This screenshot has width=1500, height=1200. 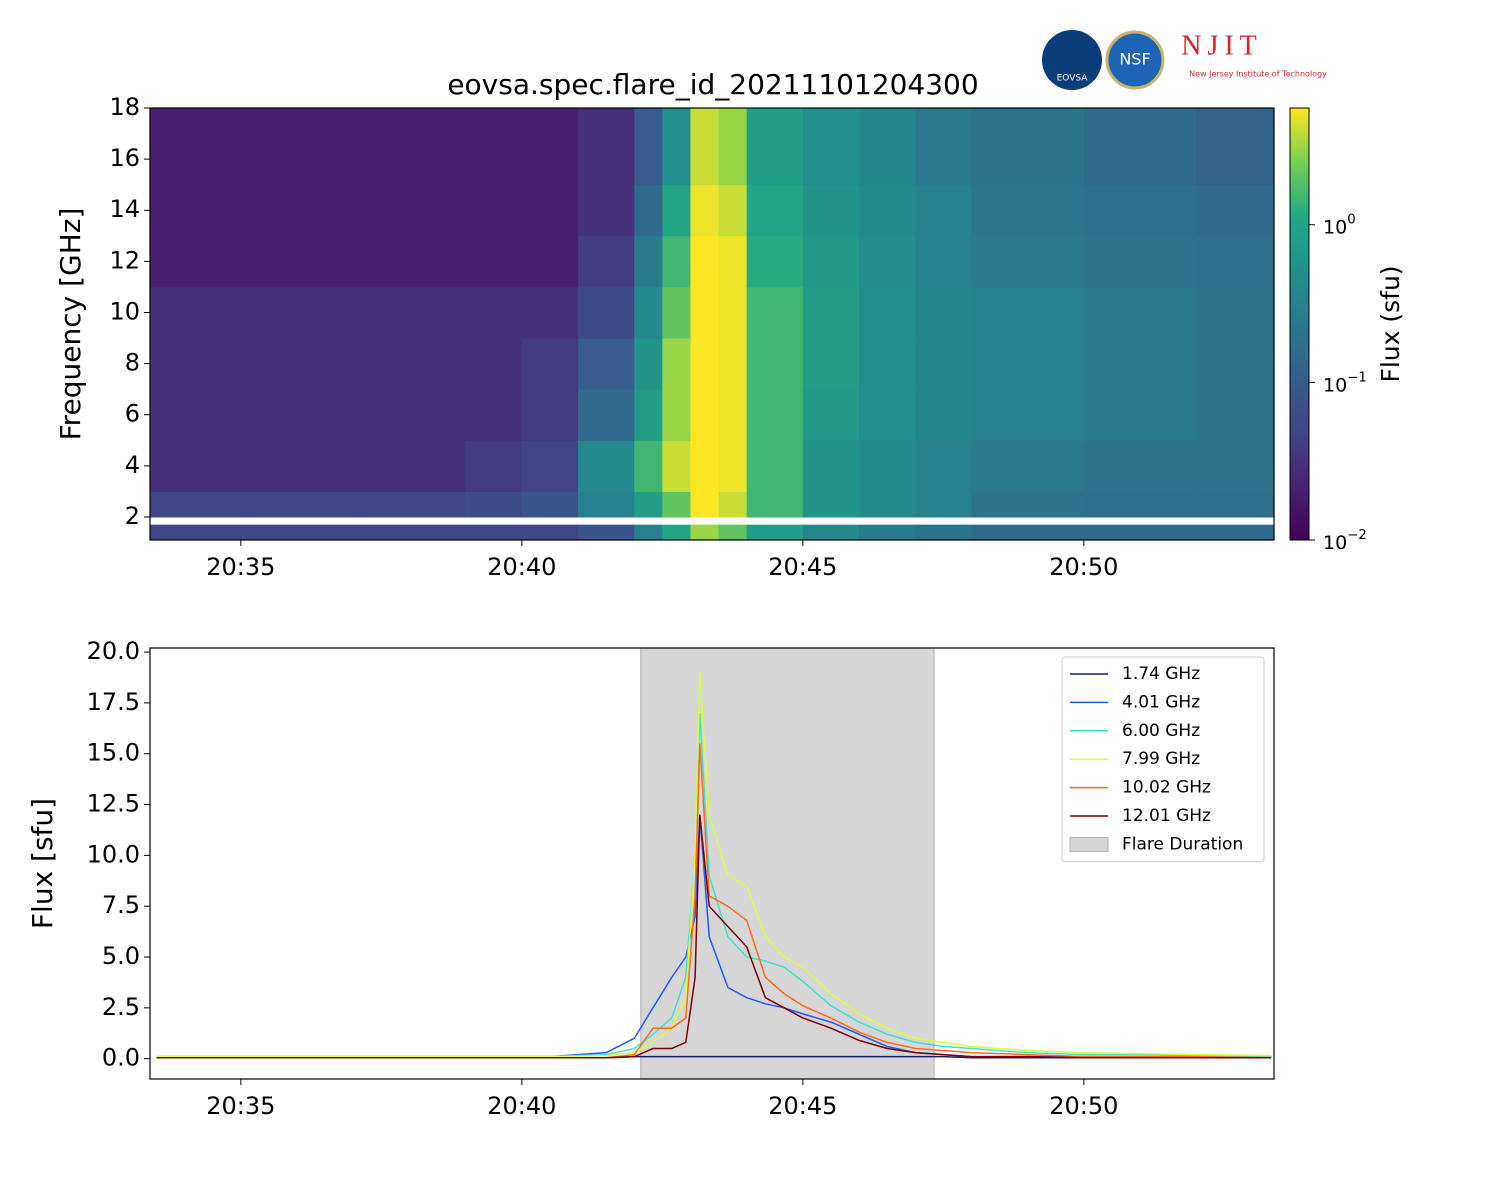 What do you see at coordinates (1166, 816) in the screenshot?
I see `legend-label: 12.01 GHz` at bounding box center [1166, 816].